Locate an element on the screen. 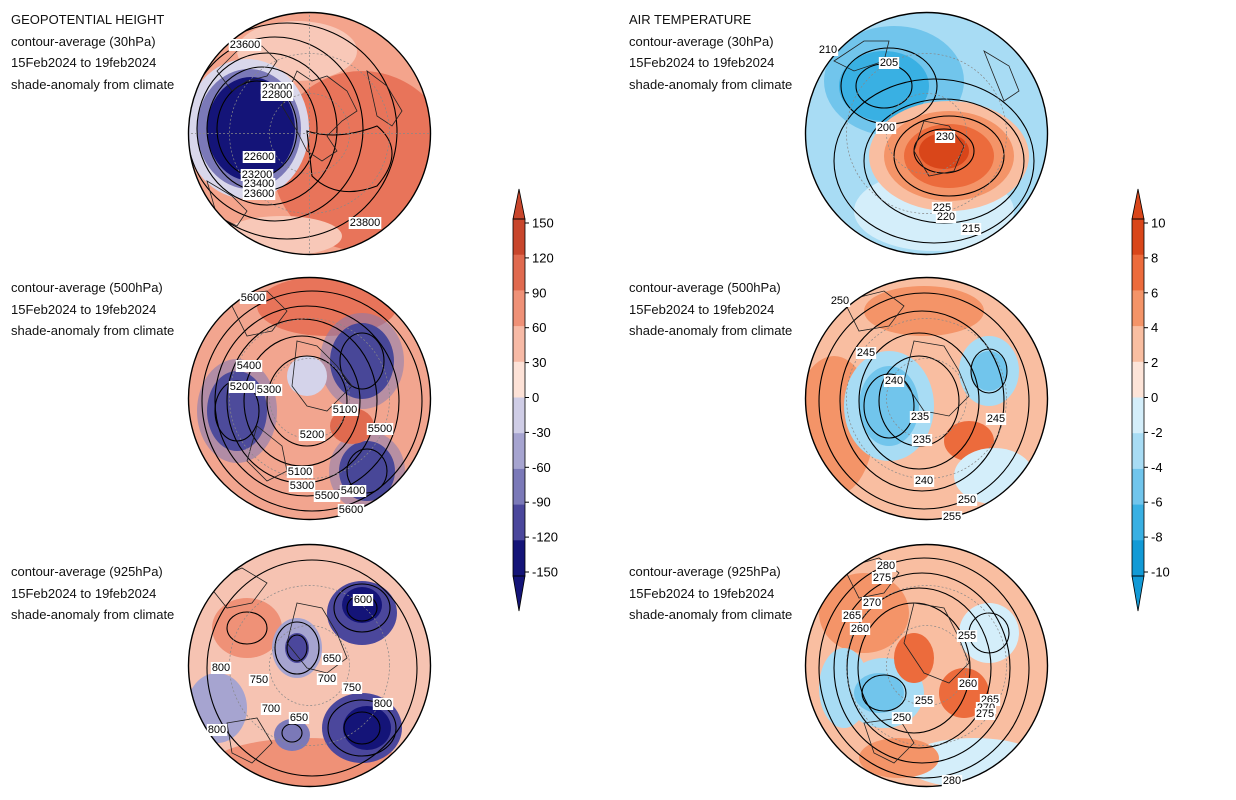  temp-500hpa-map: 250 245 240 235 235 245 240 250 255 is located at coordinates (926, 398).